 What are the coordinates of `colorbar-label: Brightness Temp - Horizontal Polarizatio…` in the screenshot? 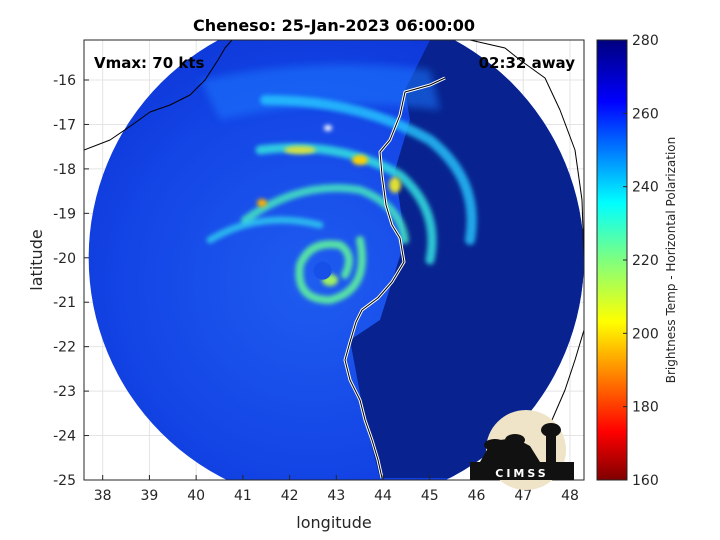 It's located at (671, 260).